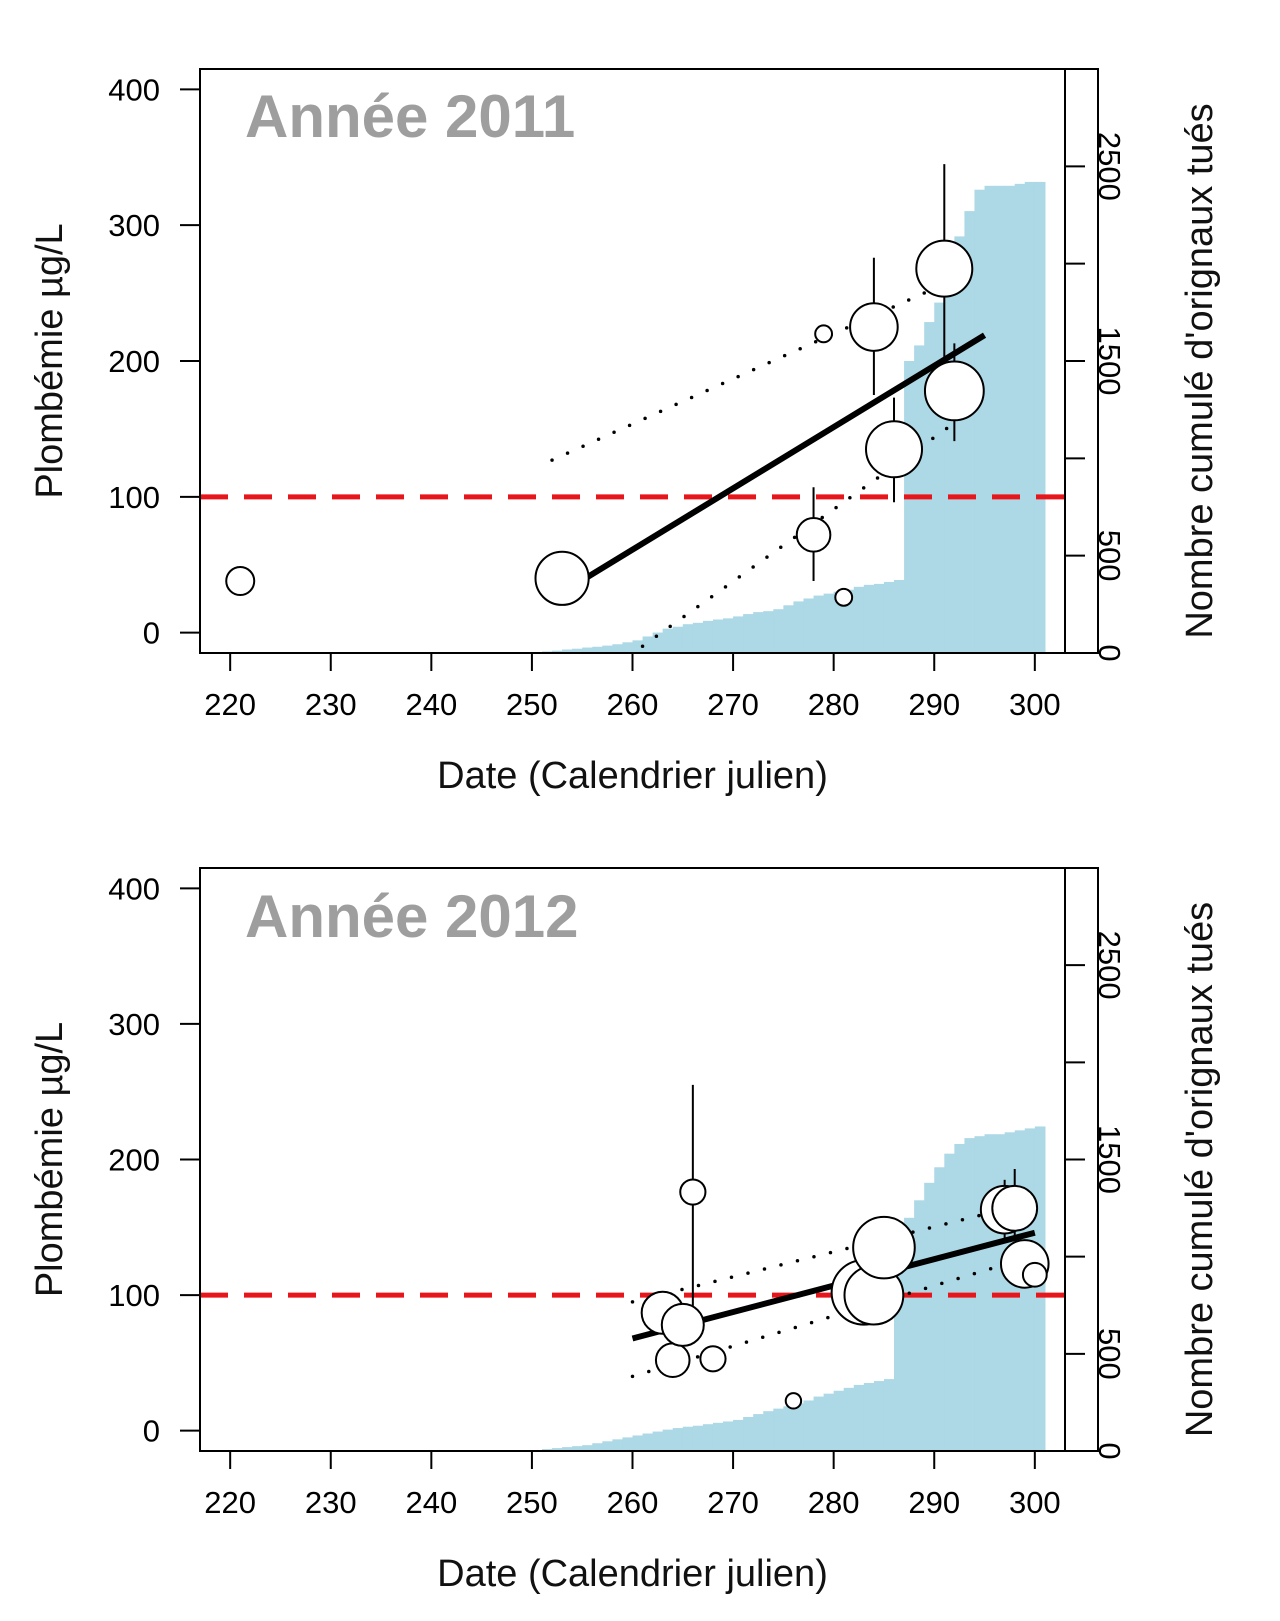 Image resolution: width=1280 pixels, height=1621 pixels. Describe the element at coordinates (532, 704) in the screenshot. I see `x-tick-label: 250` at that location.